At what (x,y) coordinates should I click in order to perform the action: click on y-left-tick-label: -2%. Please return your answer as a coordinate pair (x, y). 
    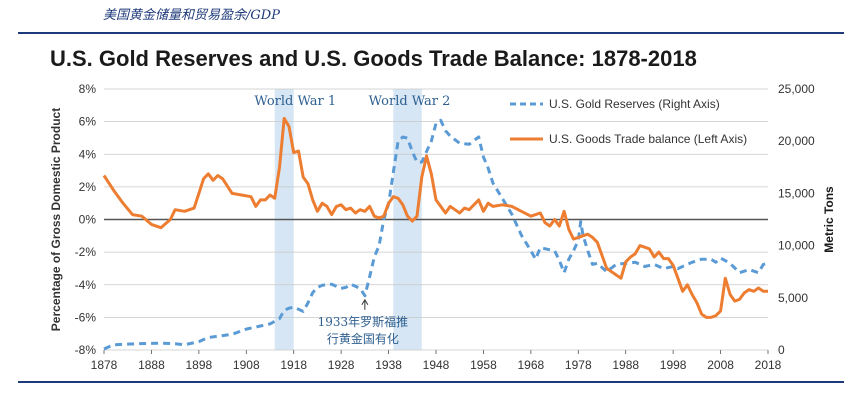
    Looking at the image, I should click on (86, 252).